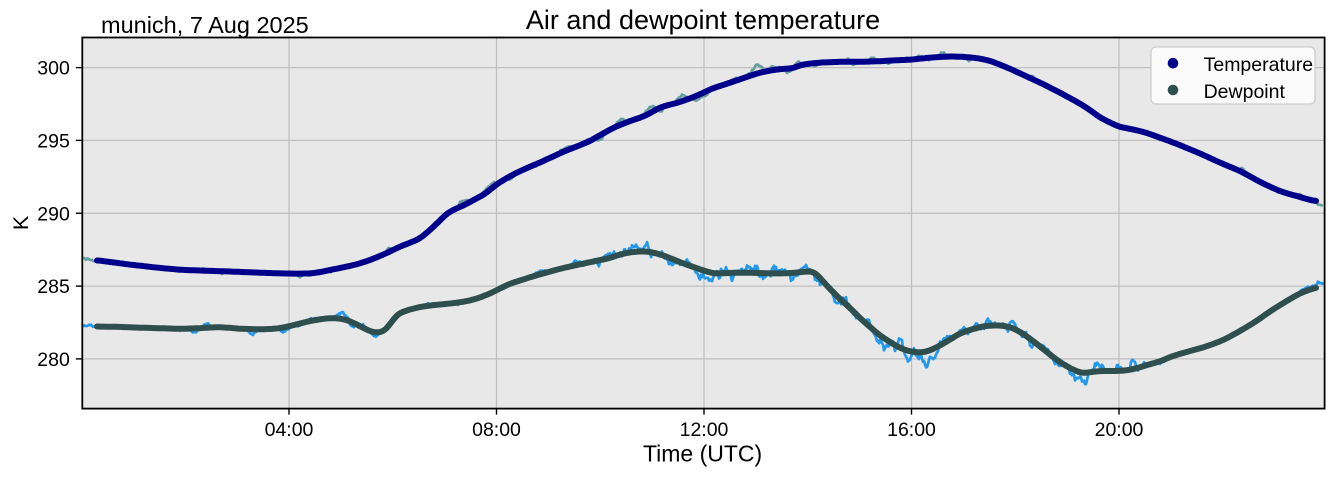 The height and width of the screenshot is (478, 1335). I want to click on svg-text: 280, so click(53, 360).